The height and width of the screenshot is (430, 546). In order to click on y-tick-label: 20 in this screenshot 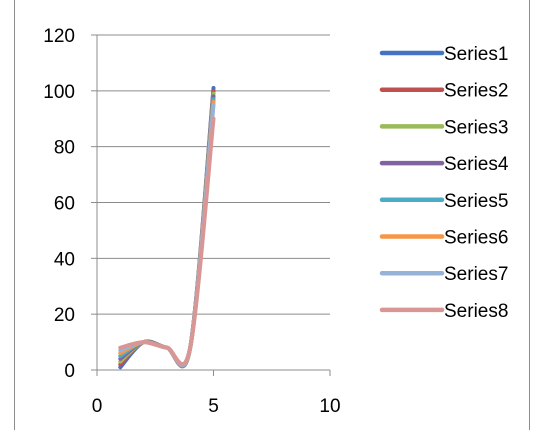, I will do `click(64, 315)`.